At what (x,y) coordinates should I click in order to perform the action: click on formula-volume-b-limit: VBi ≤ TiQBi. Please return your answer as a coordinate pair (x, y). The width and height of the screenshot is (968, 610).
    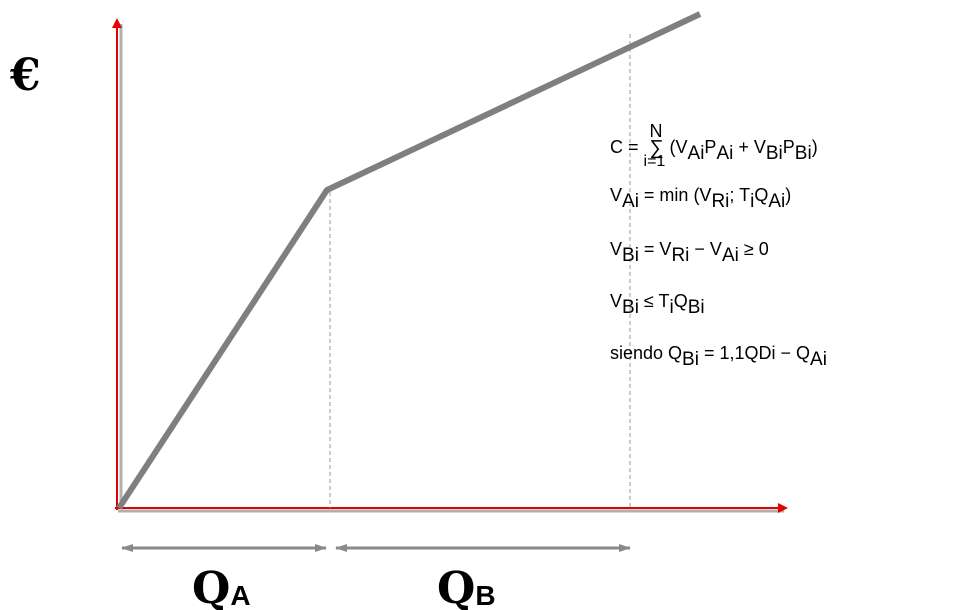
    Looking at the image, I should click on (657, 304).